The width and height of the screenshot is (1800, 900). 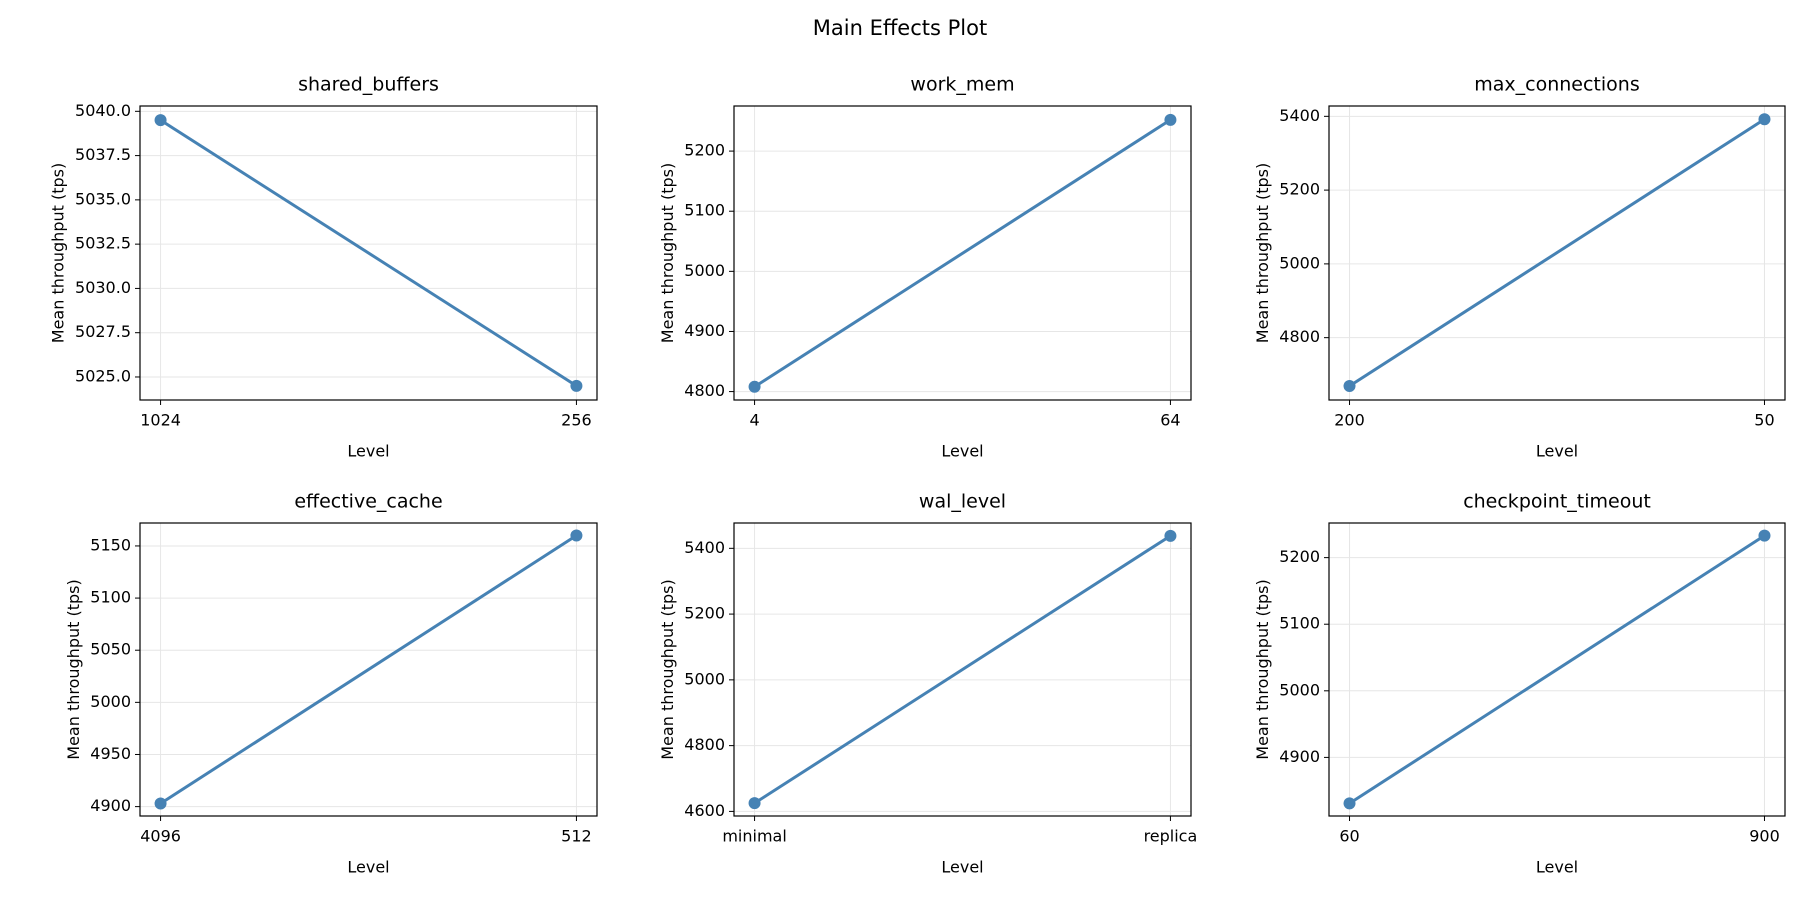 I want to click on y-tick-label: 5027.5, so click(x=103, y=331).